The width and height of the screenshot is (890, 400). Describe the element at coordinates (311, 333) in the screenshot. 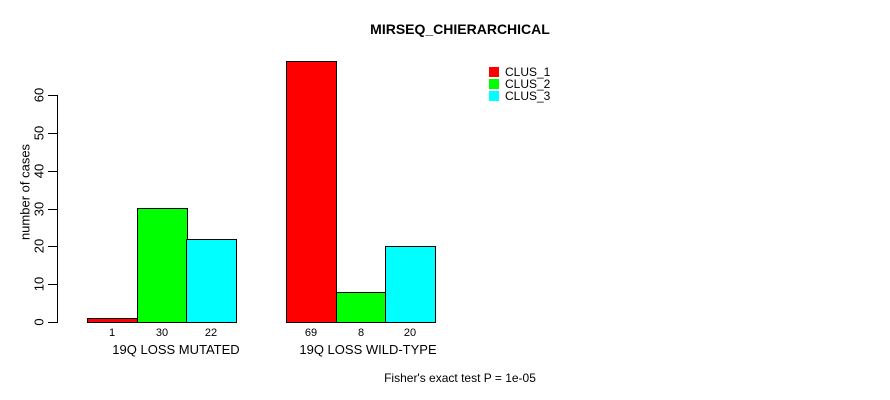

I see `bar-value-label: 69` at that location.